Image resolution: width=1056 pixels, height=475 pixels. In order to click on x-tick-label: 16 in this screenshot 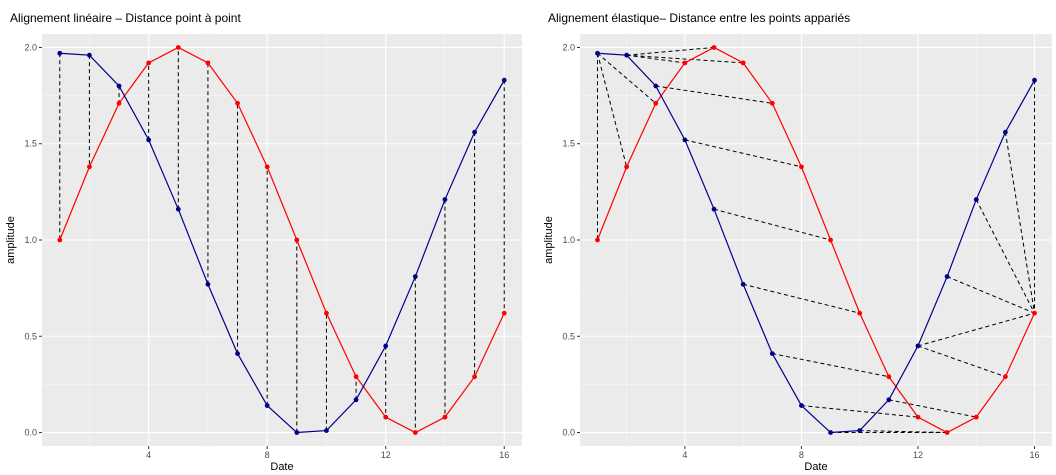, I will do `click(1035, 455)`.